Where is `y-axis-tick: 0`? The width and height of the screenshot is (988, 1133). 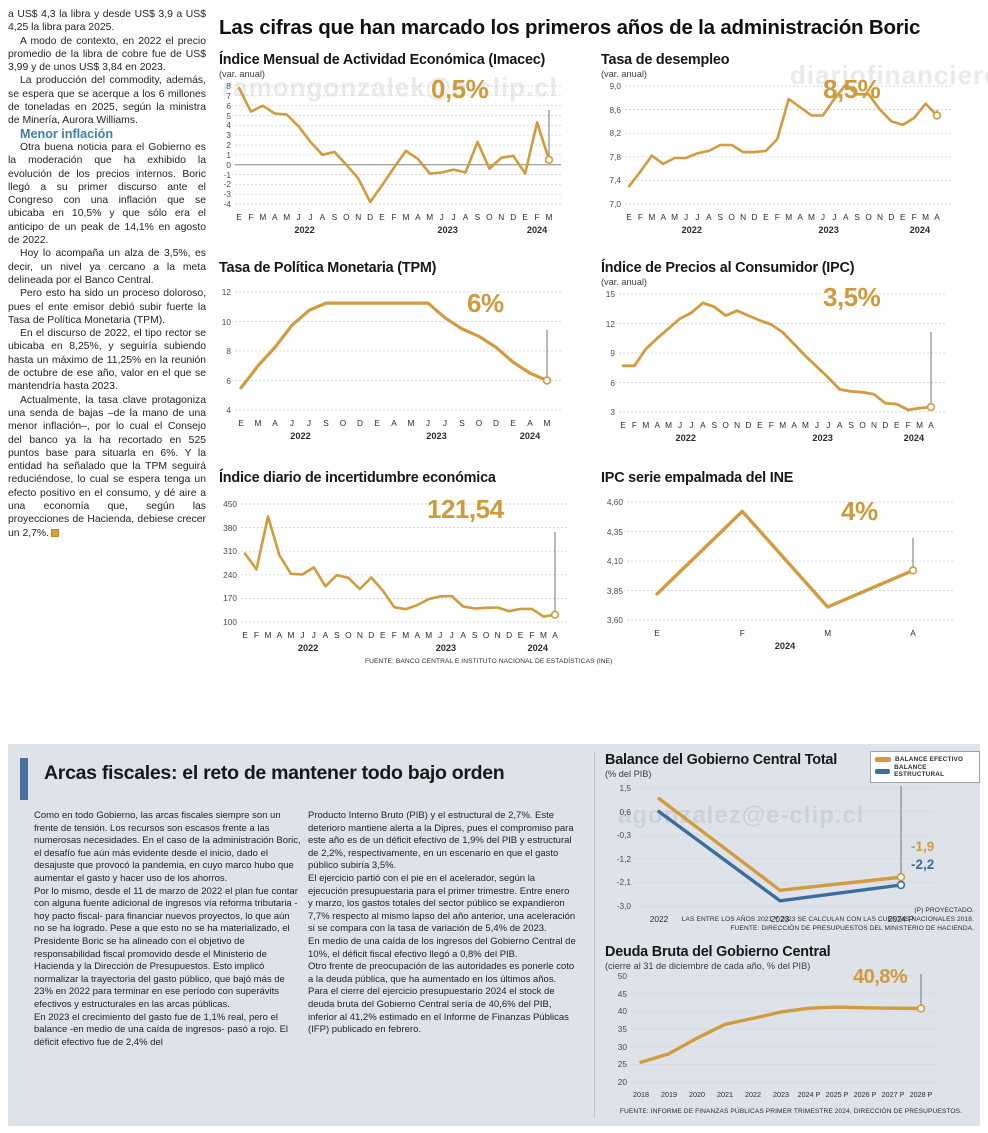 y-axis-tick: 0 is located at coordinates (228, 164).